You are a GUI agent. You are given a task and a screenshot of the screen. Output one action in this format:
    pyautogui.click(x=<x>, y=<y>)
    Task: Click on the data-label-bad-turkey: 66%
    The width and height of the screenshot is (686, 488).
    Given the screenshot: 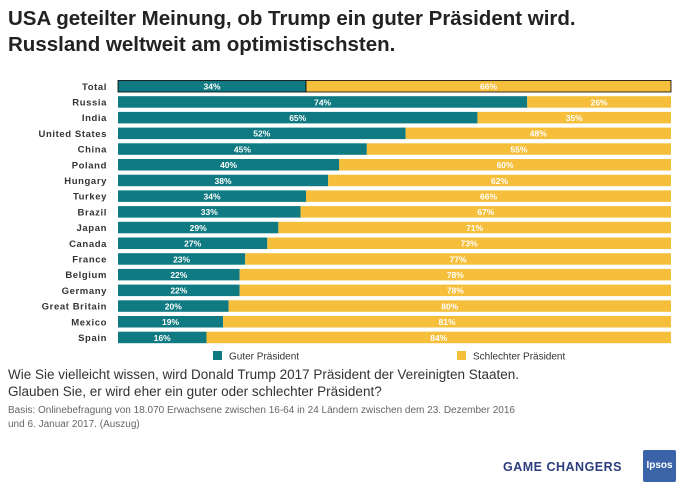 What is the action you would take?
    pyautogui.click(x=488, y=196)
    